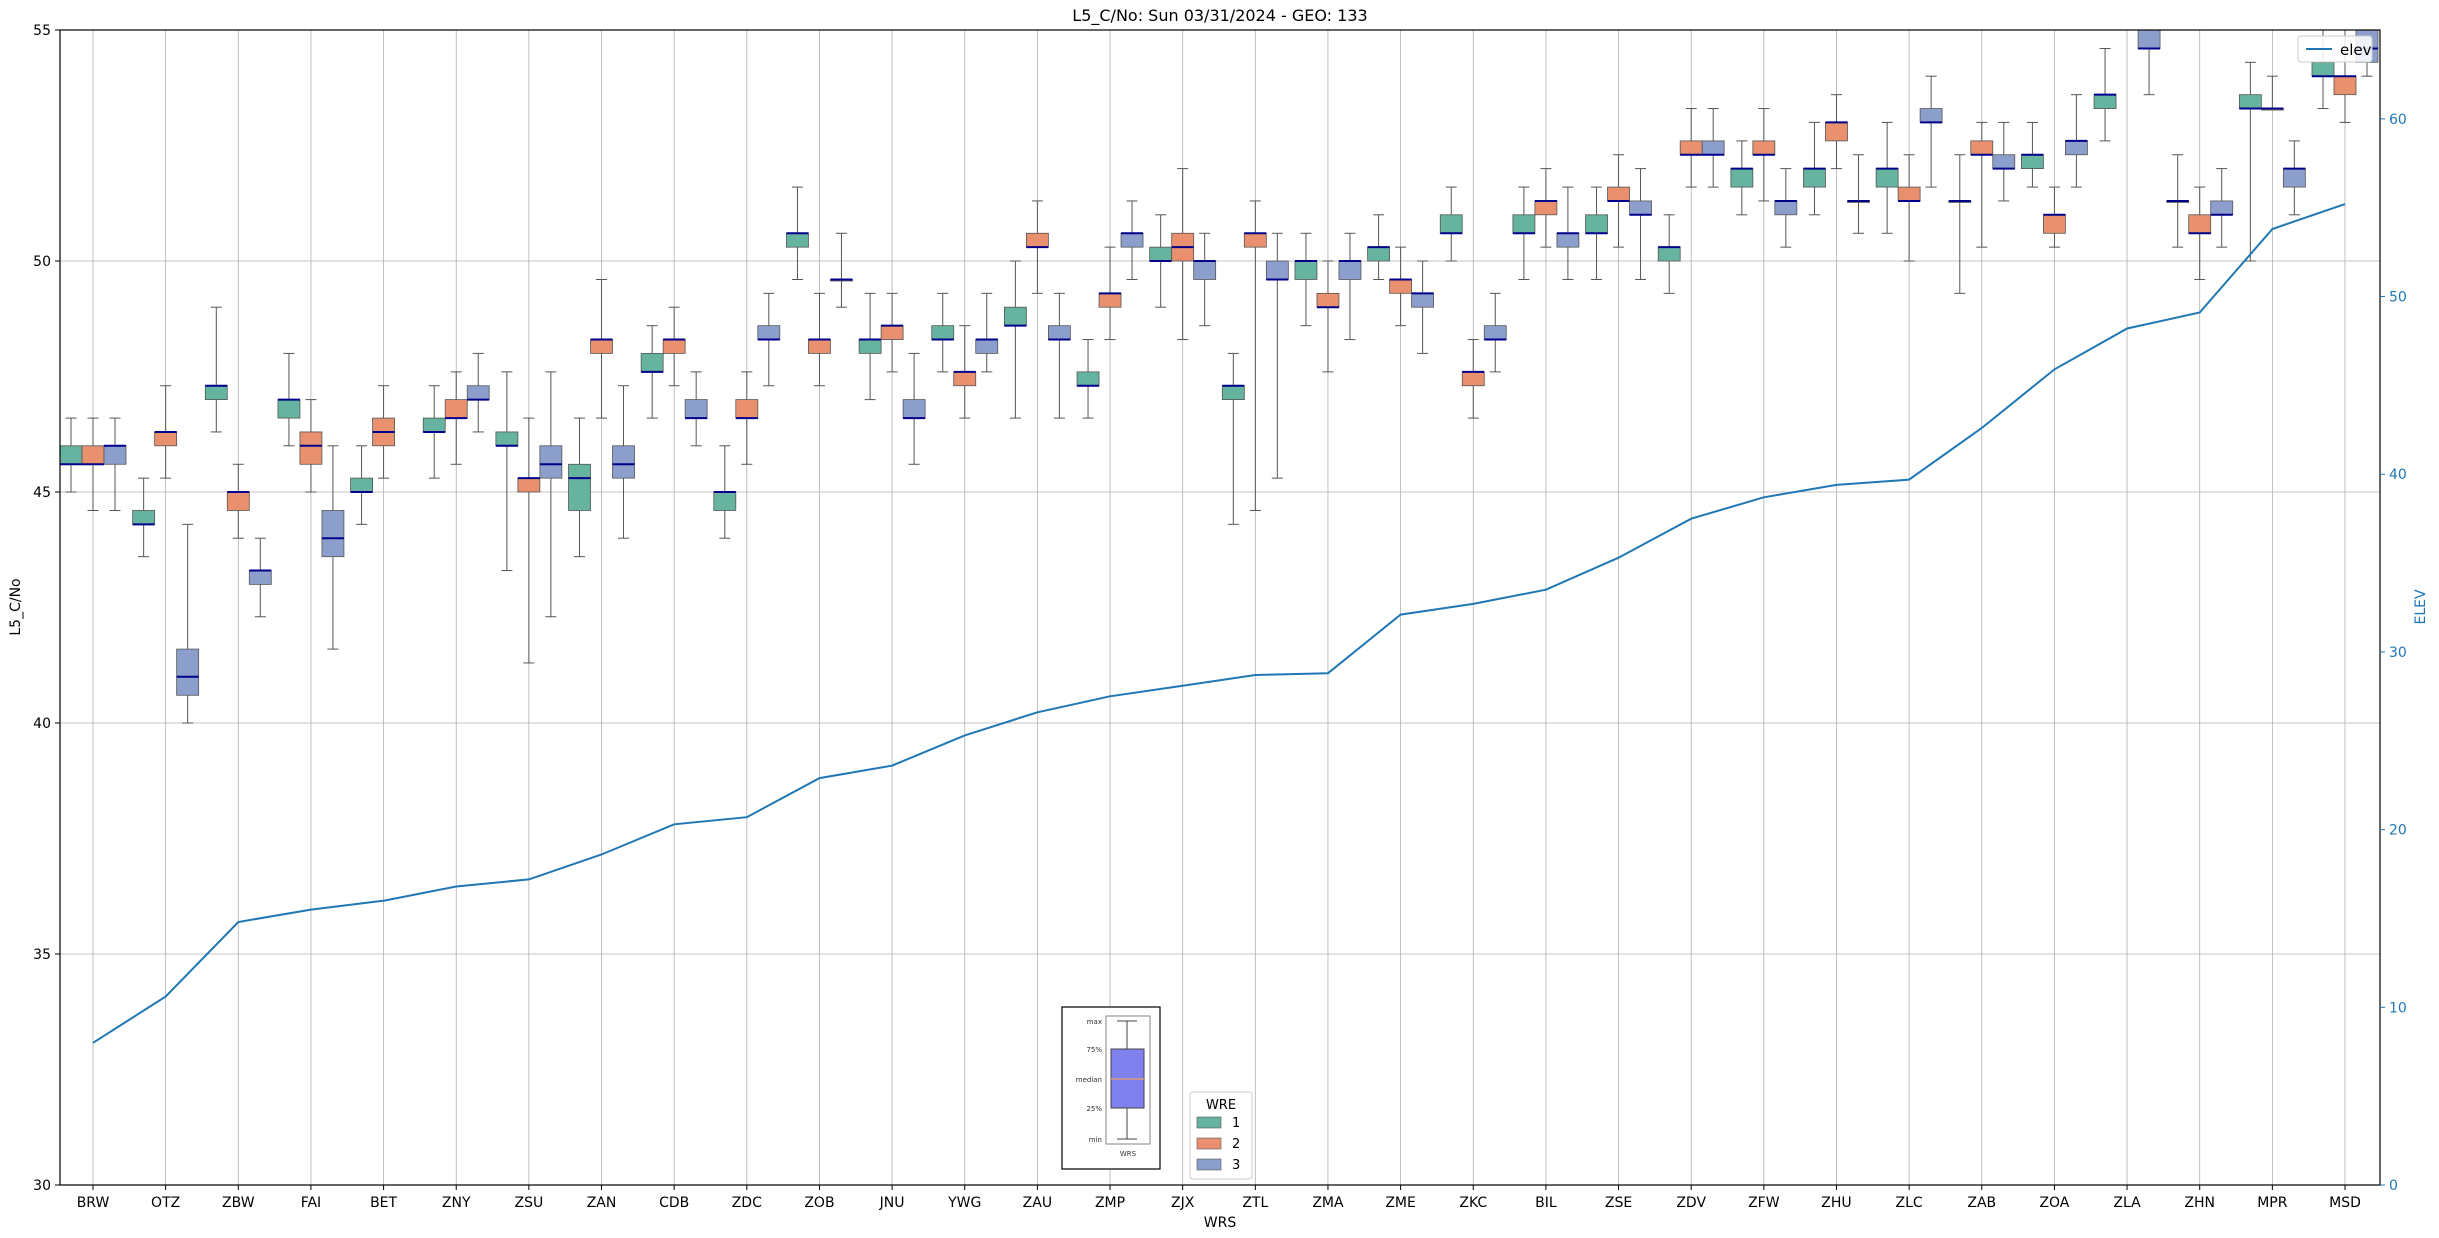  What do you see at coordinates (93, 1203) in the screenshot?
I see `x-tick-label-brw: BRW` at bounding box center [93, 1203].